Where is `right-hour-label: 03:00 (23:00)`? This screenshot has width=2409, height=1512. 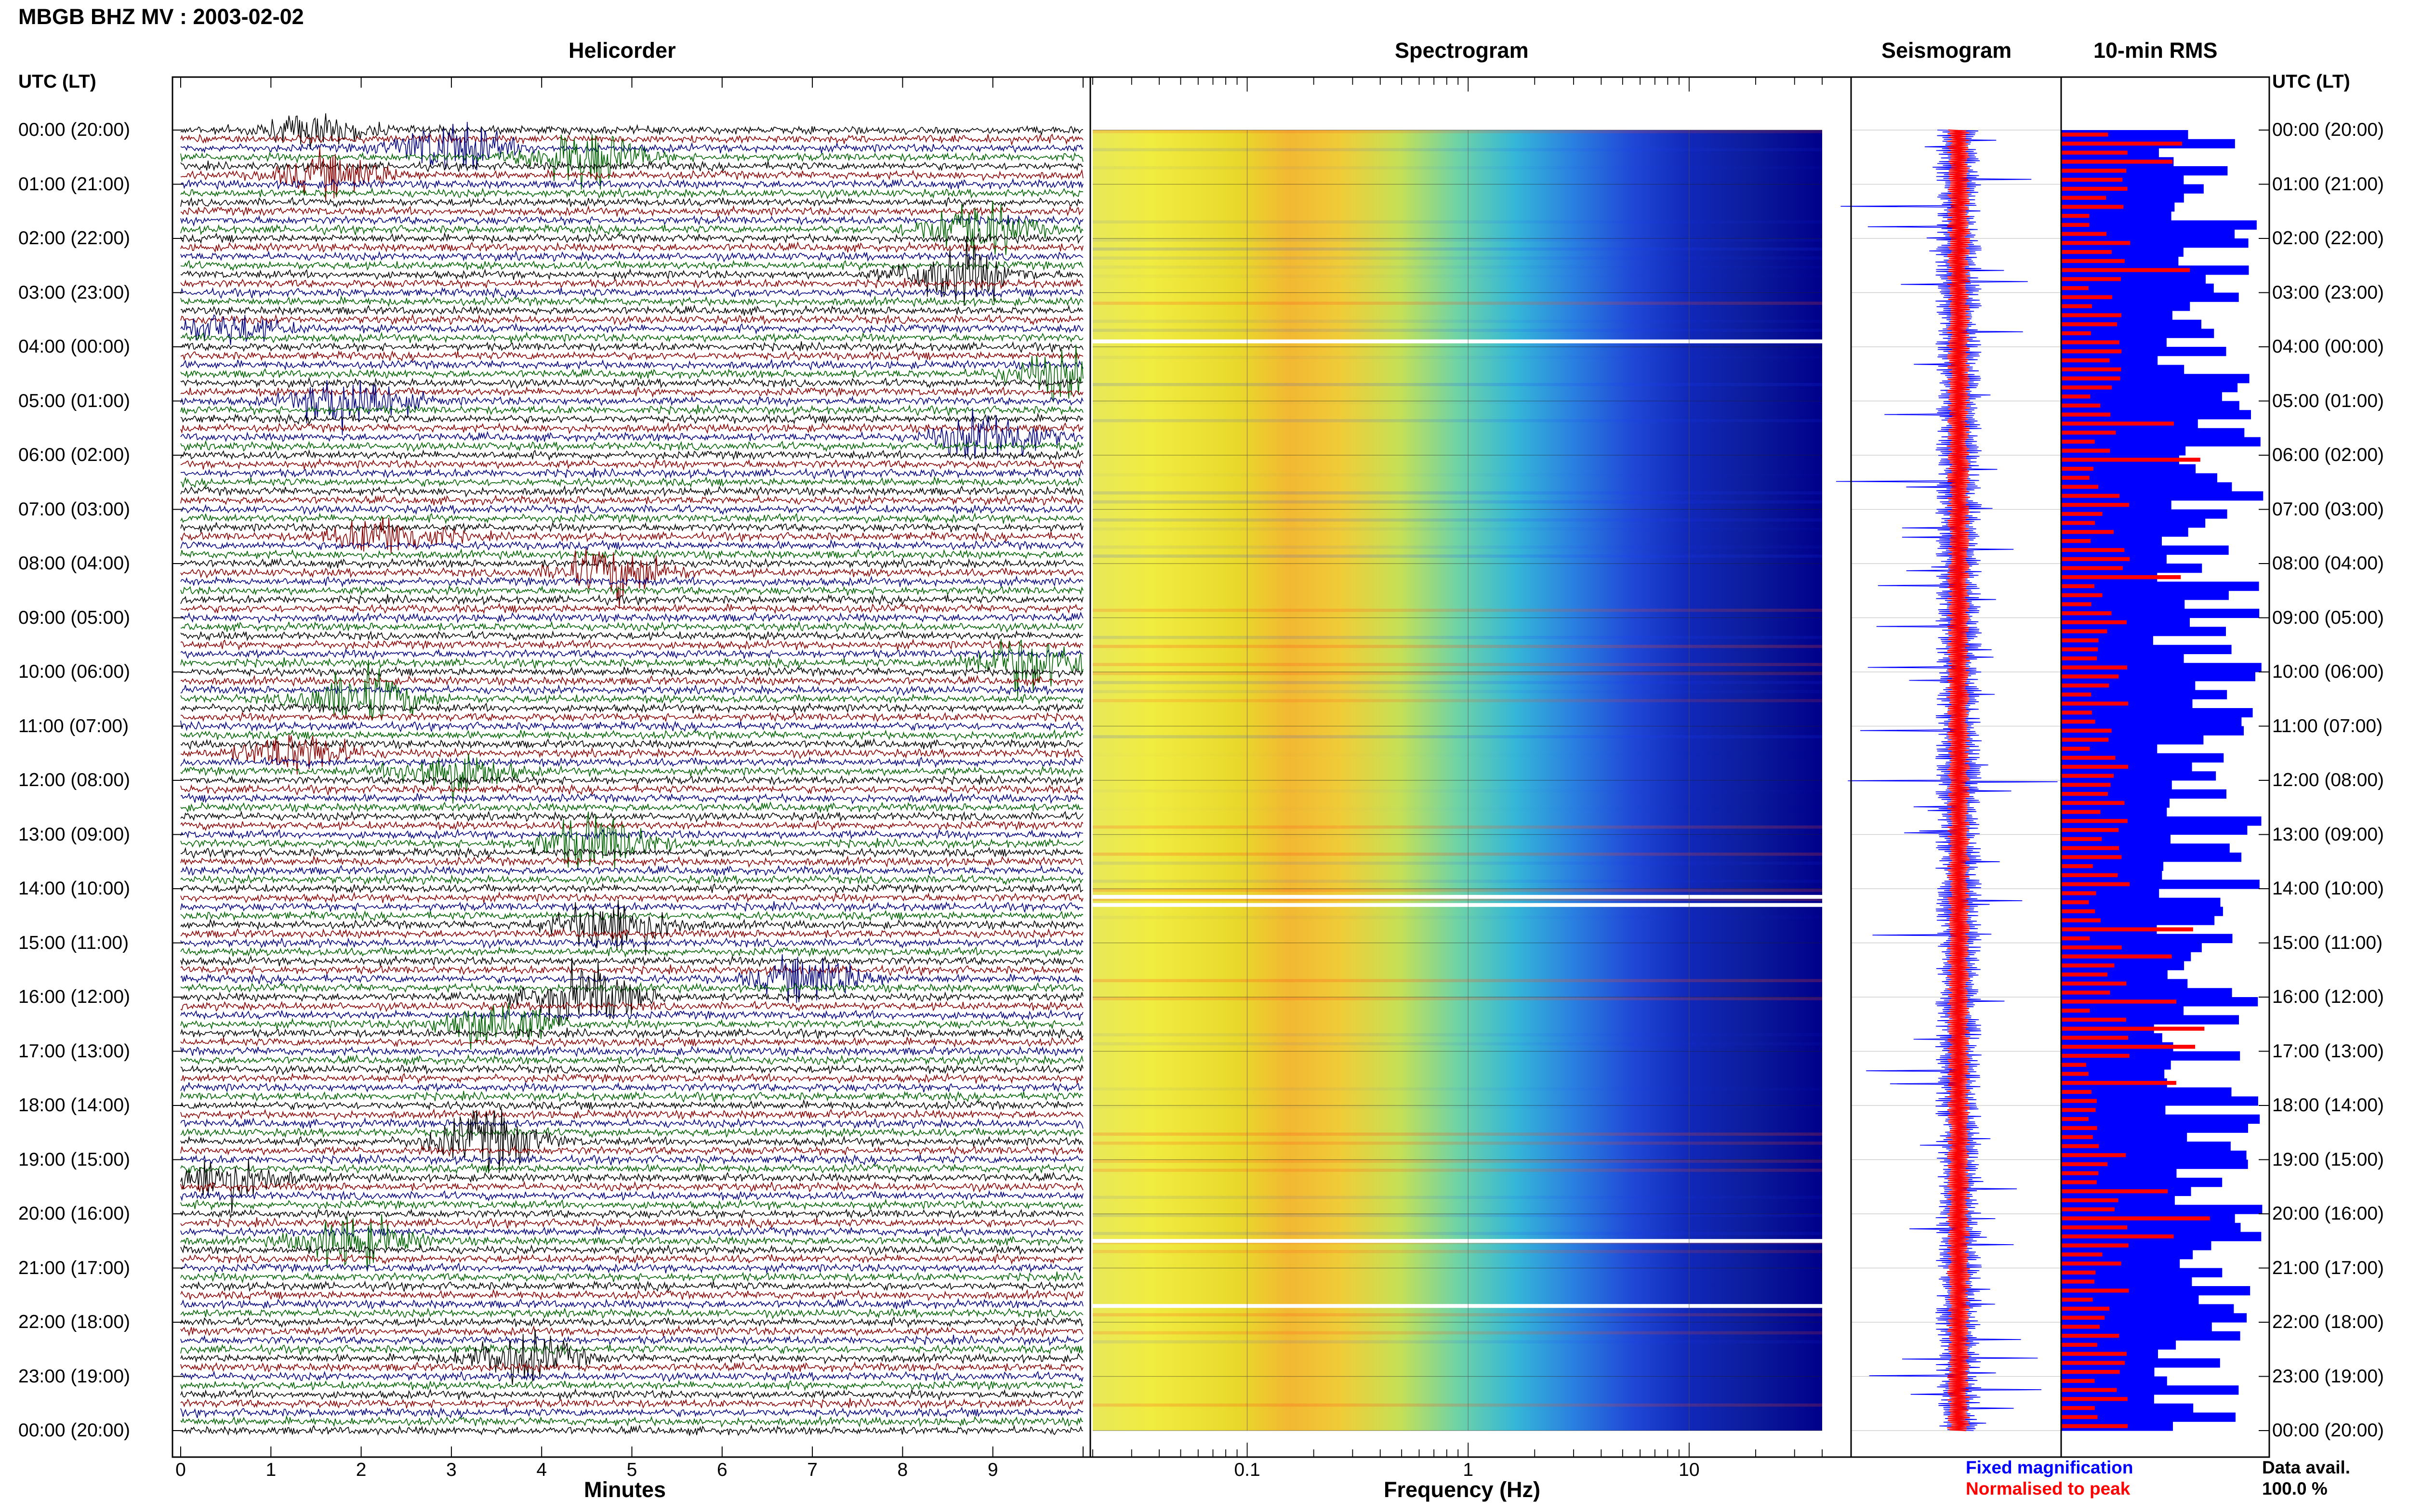 right-hour-label: 03:00 (23:00) is located at coordinates (2328, 292).